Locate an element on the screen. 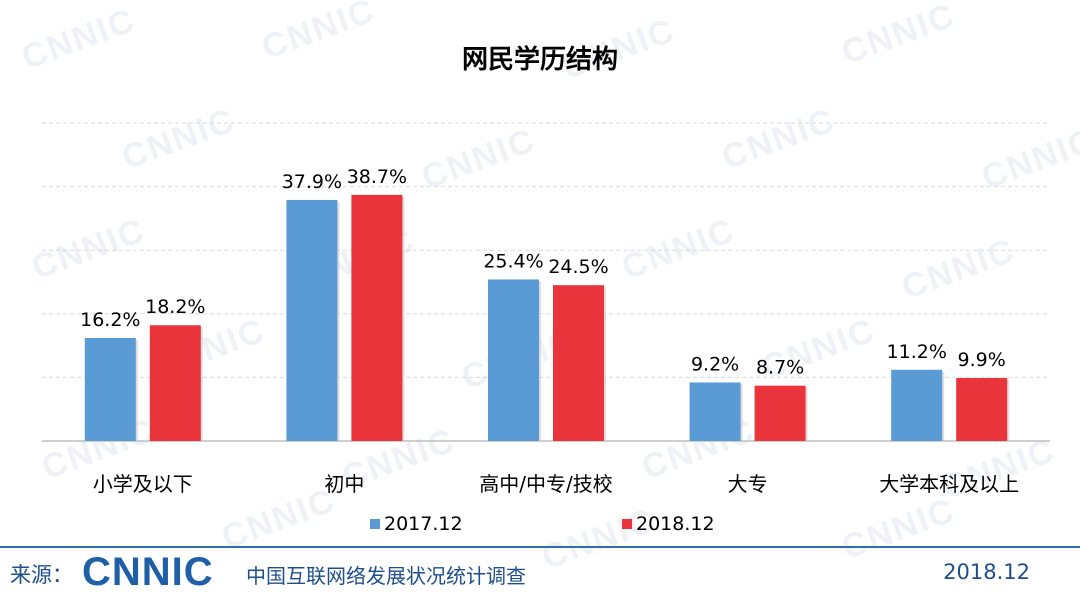 Image resolution: width=1080 pixels, height=599 pixels. data-label: 11.2% is located at coordinates (917, 352).